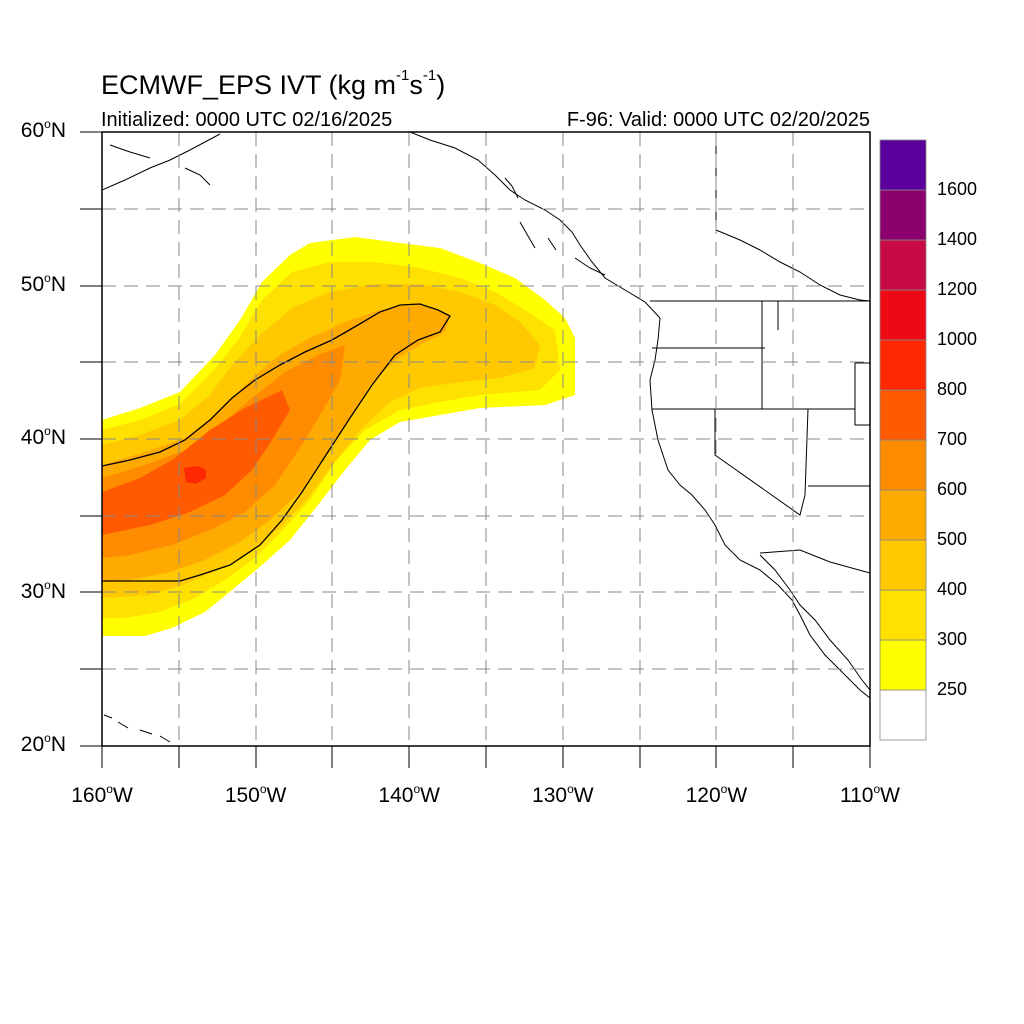 Image resolution: width=1024 pixels, height=1024 pixels. I want to click on alaska-islands, so click(555, 226).